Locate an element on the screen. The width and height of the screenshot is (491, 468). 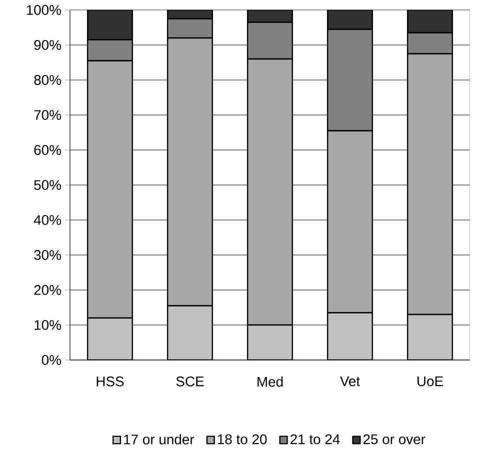
x-tick-label: Med is located at coordinates (270, 381).